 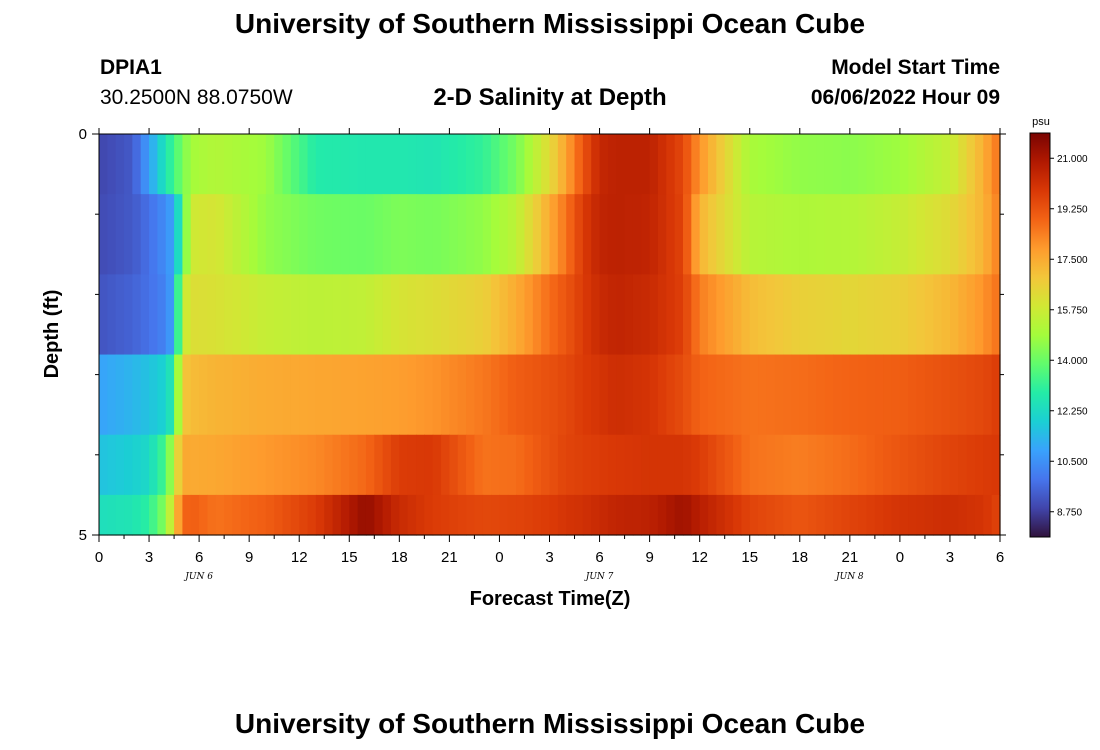 I want to click on colorbar-tick-label: 19.250, so click(x=1072, y=209).